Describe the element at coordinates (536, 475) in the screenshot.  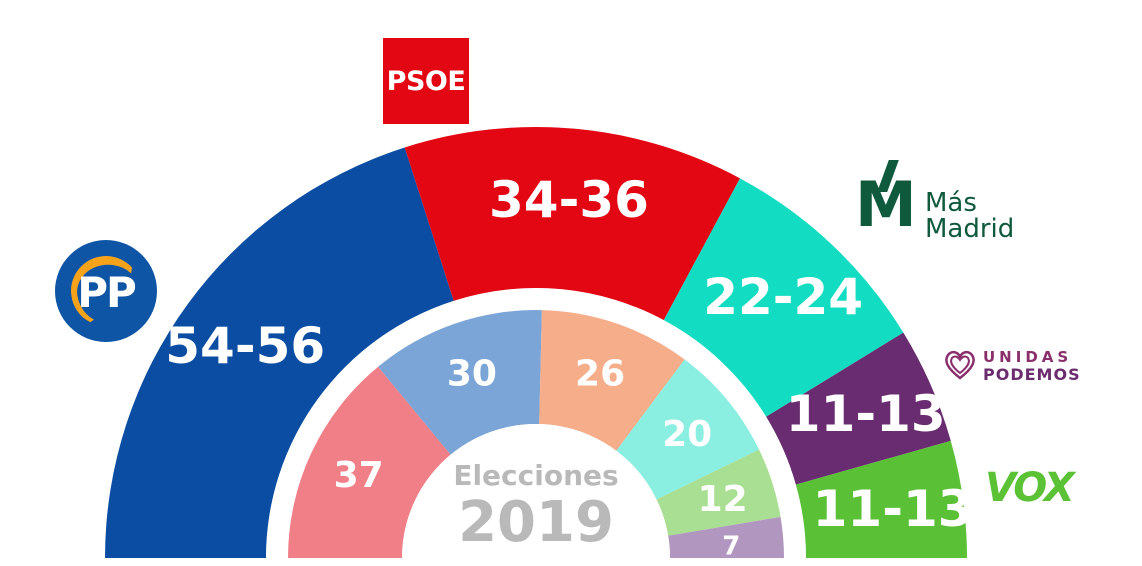
I see `center-title-elecciones: Elecciones` at that location.